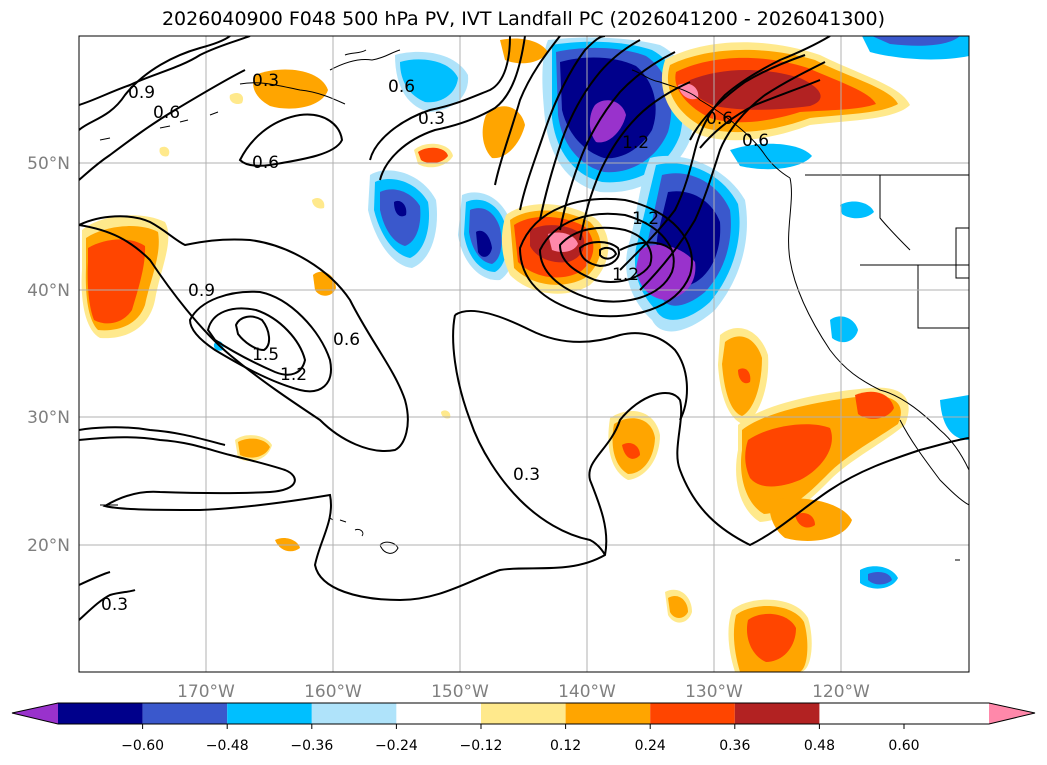 The image size is (1047, 765). What do you see at coordinates (481, 746) in the screenshot?
I see `colorbar-tick-label: −0.12` at bounding box center [481, 746].